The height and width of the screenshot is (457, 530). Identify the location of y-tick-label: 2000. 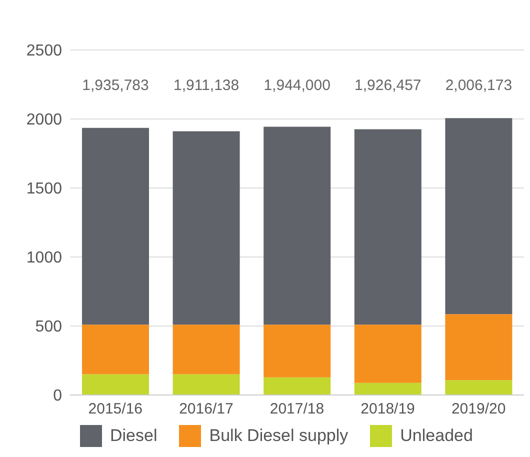
(44, 120).